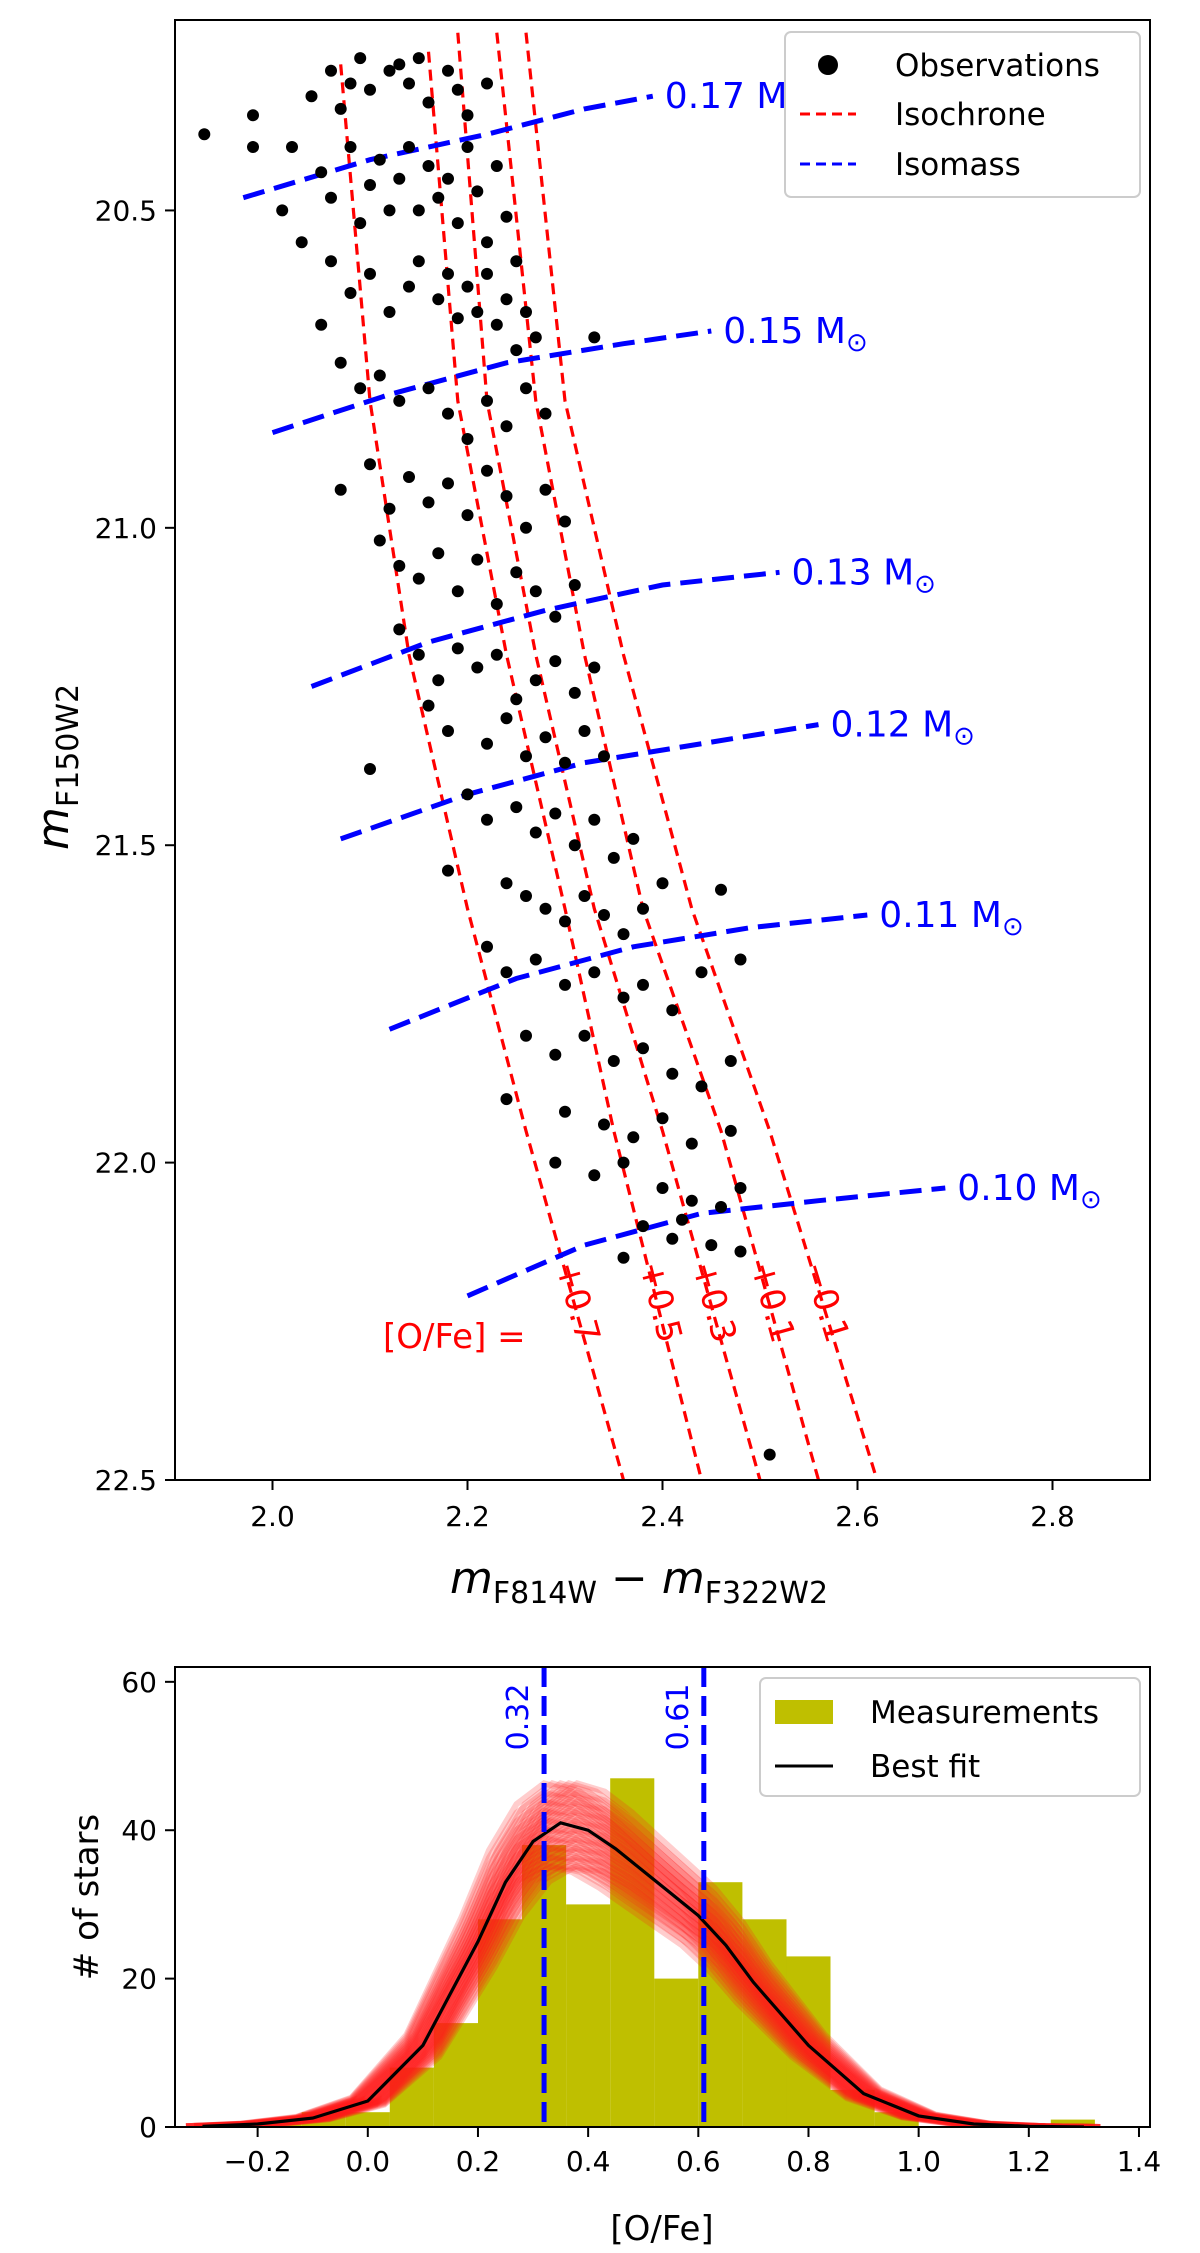  What do you see at coordinates (693, 2152) in the screenshot?
I see `hist-x-ticks: −0.2 0.0 0.2 0.4 0.6 0.8 1.0 1.2 1.4` at bounding box center [693, 2152].